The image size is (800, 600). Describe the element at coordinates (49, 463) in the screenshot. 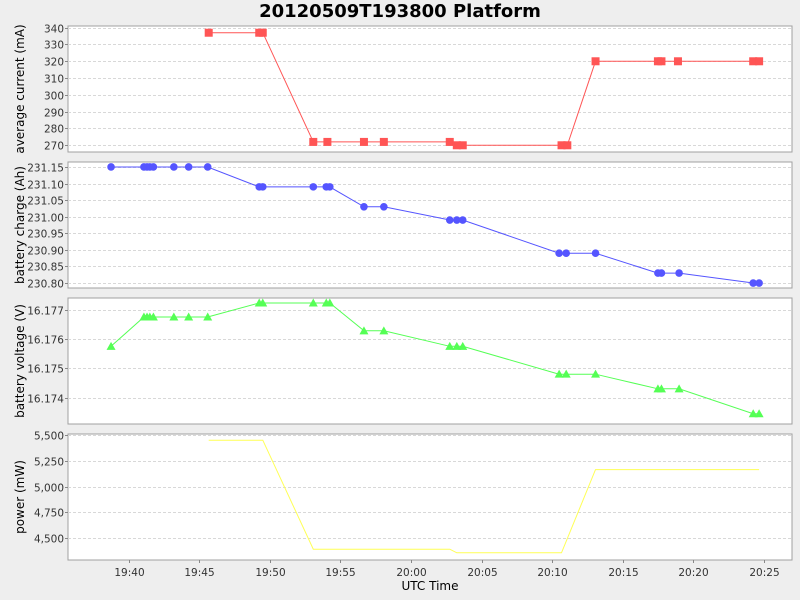

I see `y-tick-label: 5,250` at that location.